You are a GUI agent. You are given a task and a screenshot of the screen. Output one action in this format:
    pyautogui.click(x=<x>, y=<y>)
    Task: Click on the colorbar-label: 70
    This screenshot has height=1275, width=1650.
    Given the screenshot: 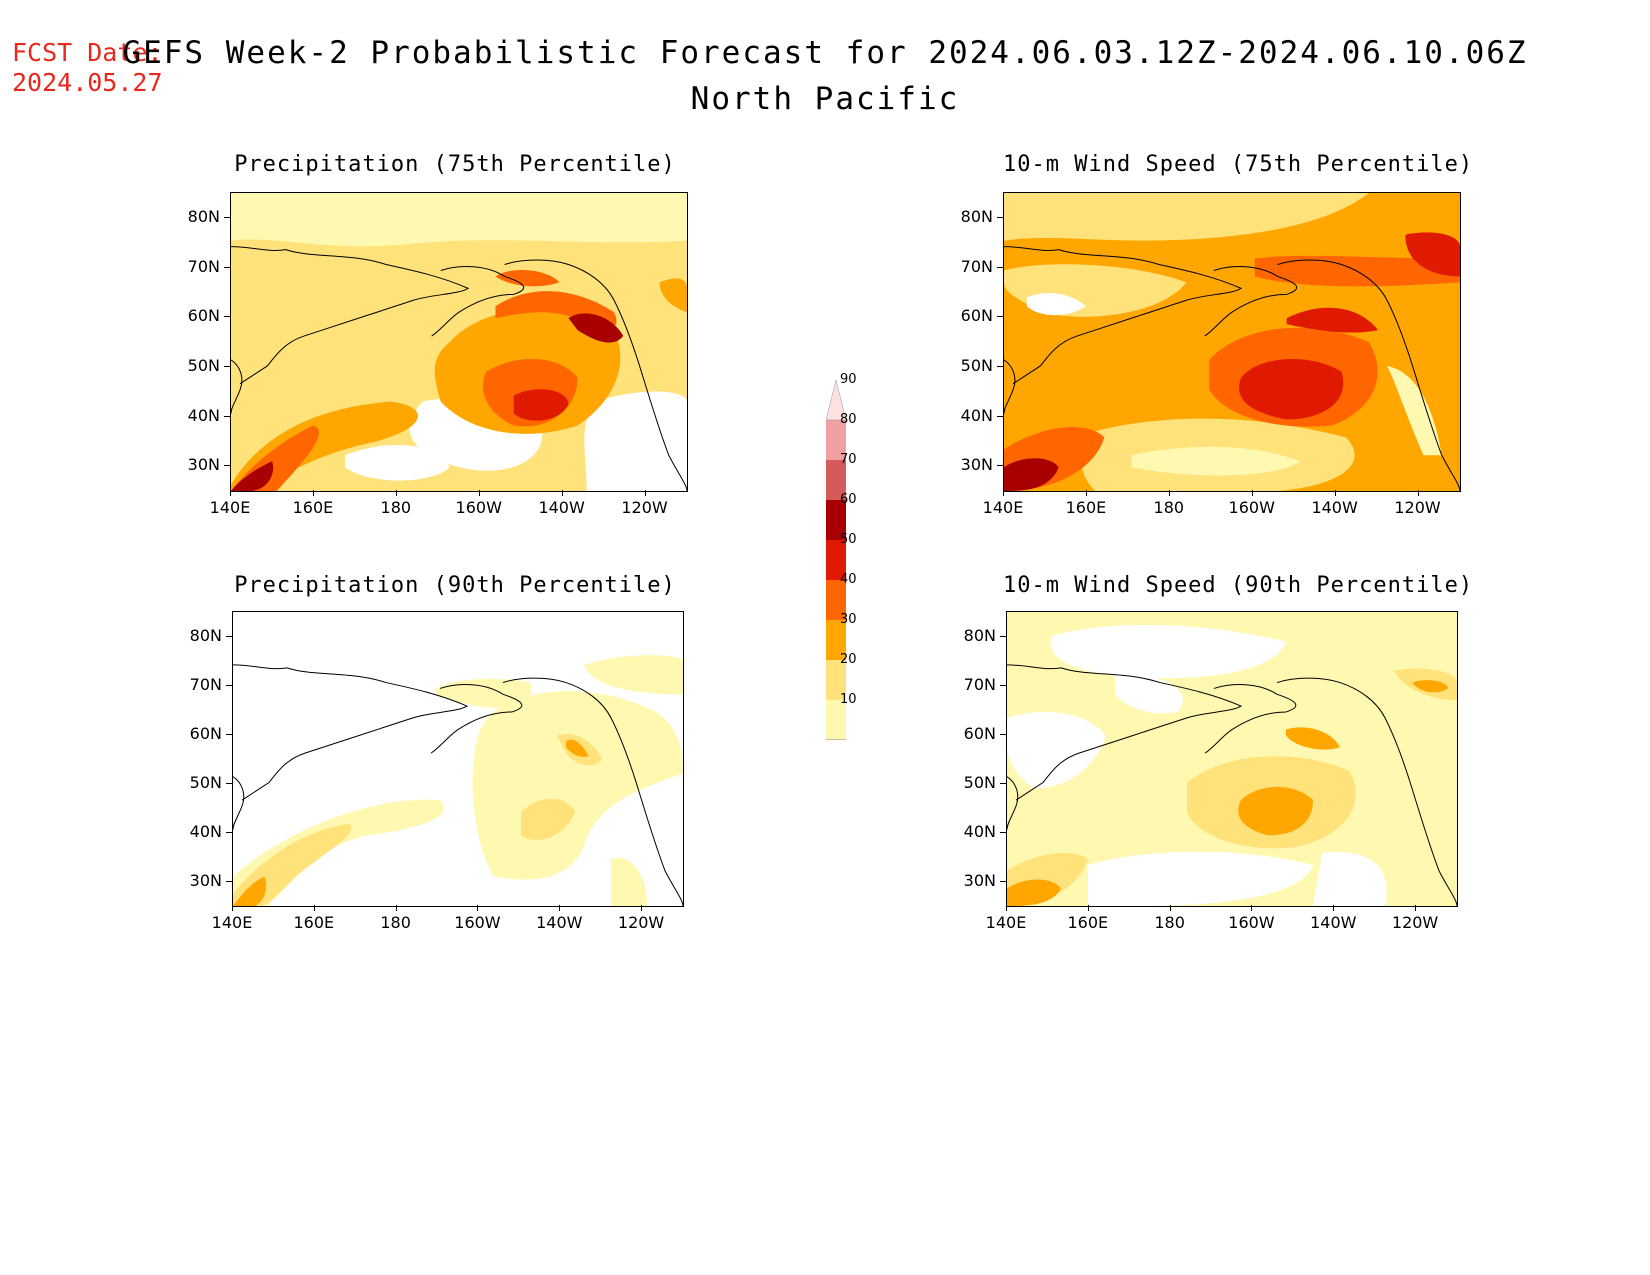 What is the action you would take?
    pyautogui.click(x=848, y=459)
    